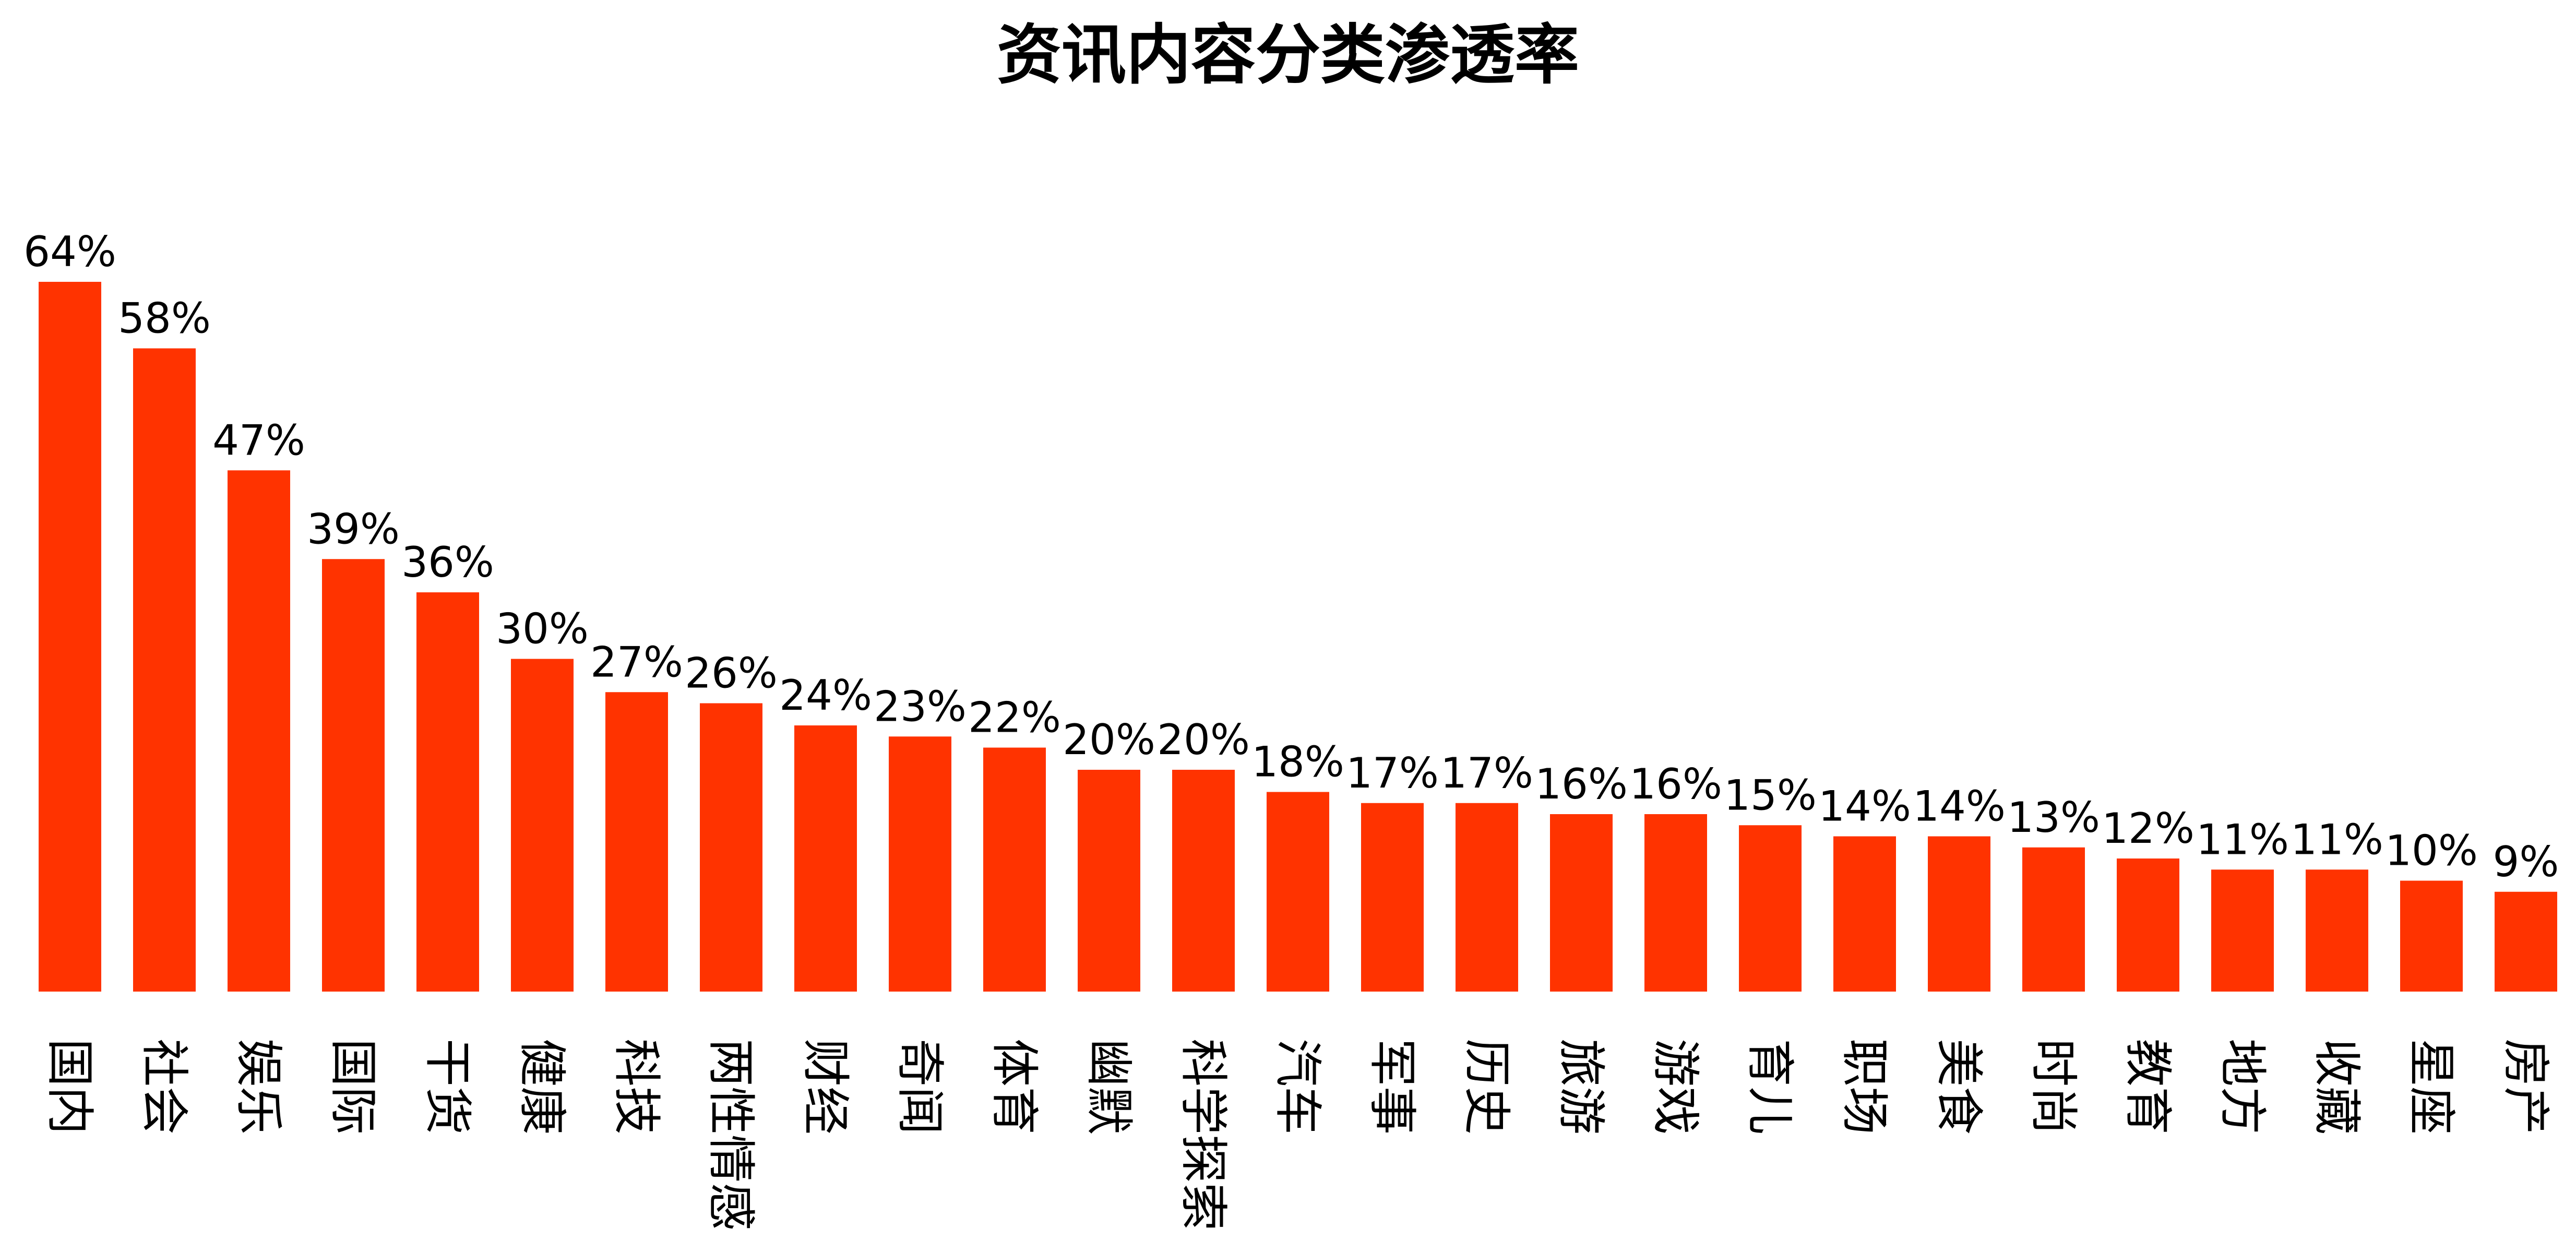 The height and width of the screenshot is (1252, 2576). What do you see at coordinates (2337, 839) in the screenshot?
I see `value-label-25: 11%` at bounding box center [2337, 839].